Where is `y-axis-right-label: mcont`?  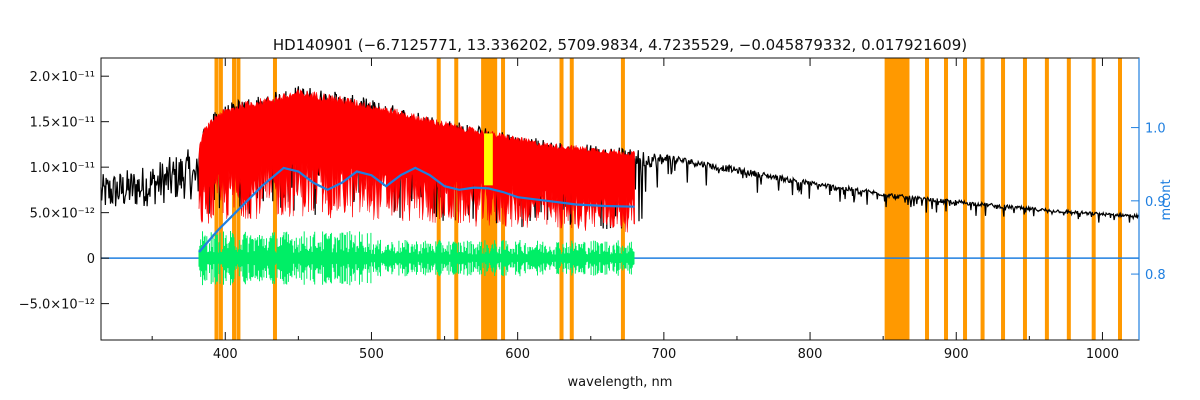
y-axis-right-label: mcont is located at coordinates (1166, 199).